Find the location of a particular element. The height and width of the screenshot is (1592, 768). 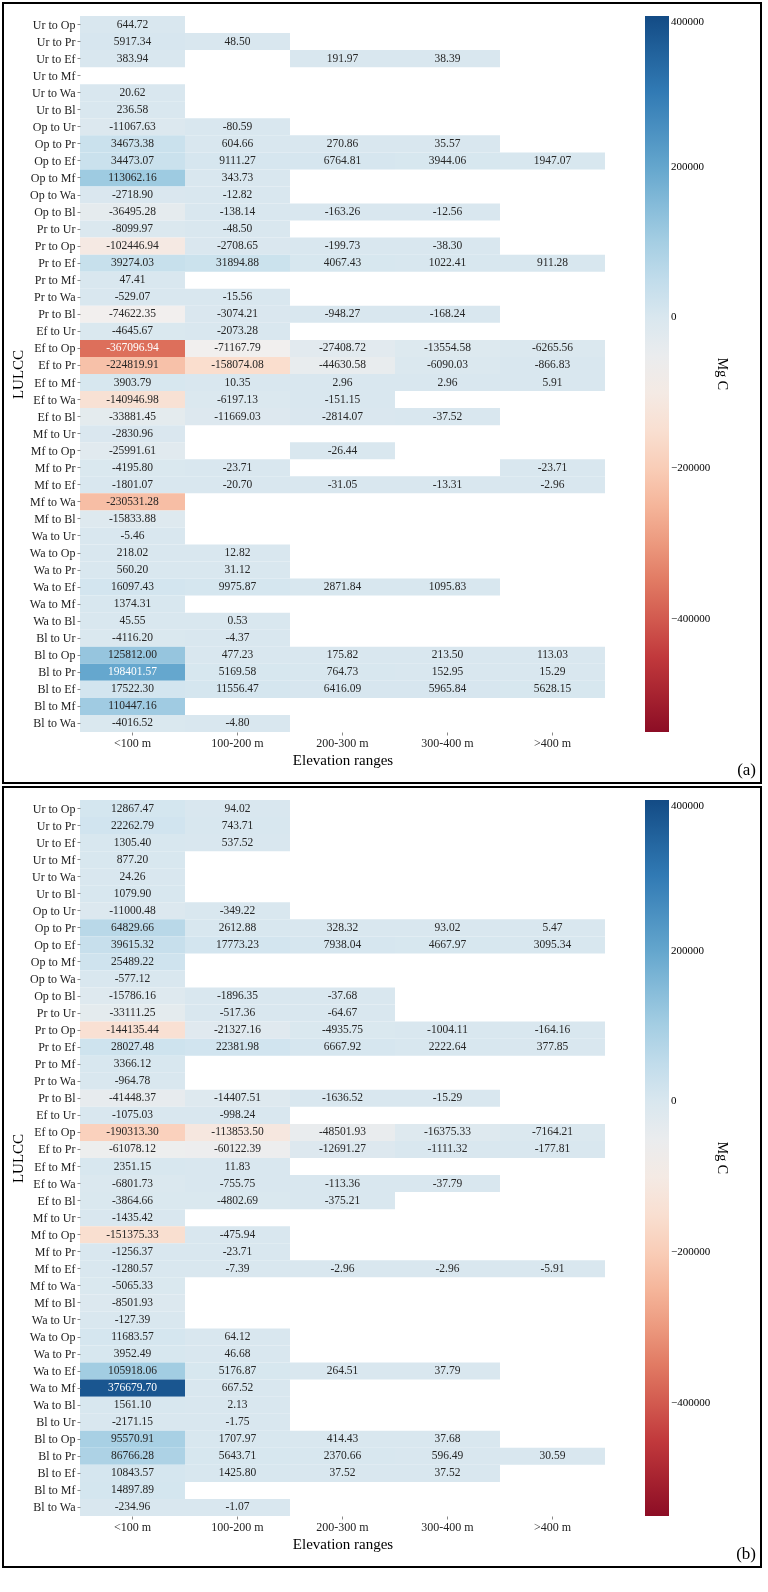

data-label: -41448.37 is located at coordinates (133, 1097).